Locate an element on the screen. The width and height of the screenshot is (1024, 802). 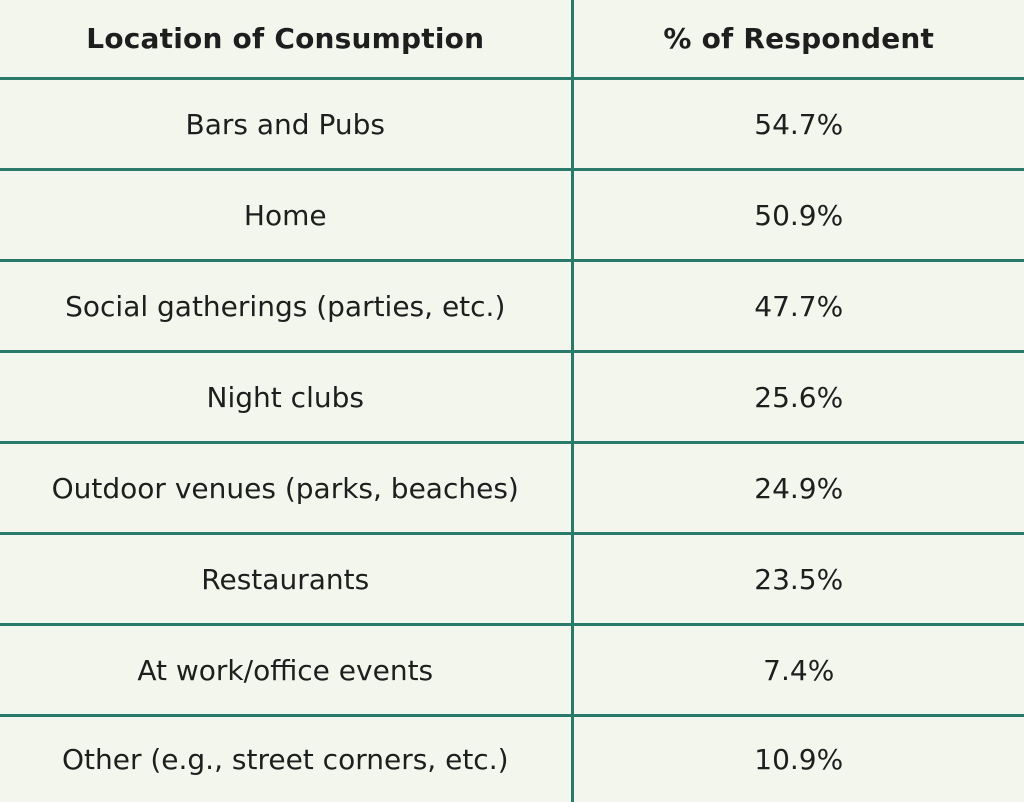
table-row: Home 50.9% is located at coordinates (512, 215).